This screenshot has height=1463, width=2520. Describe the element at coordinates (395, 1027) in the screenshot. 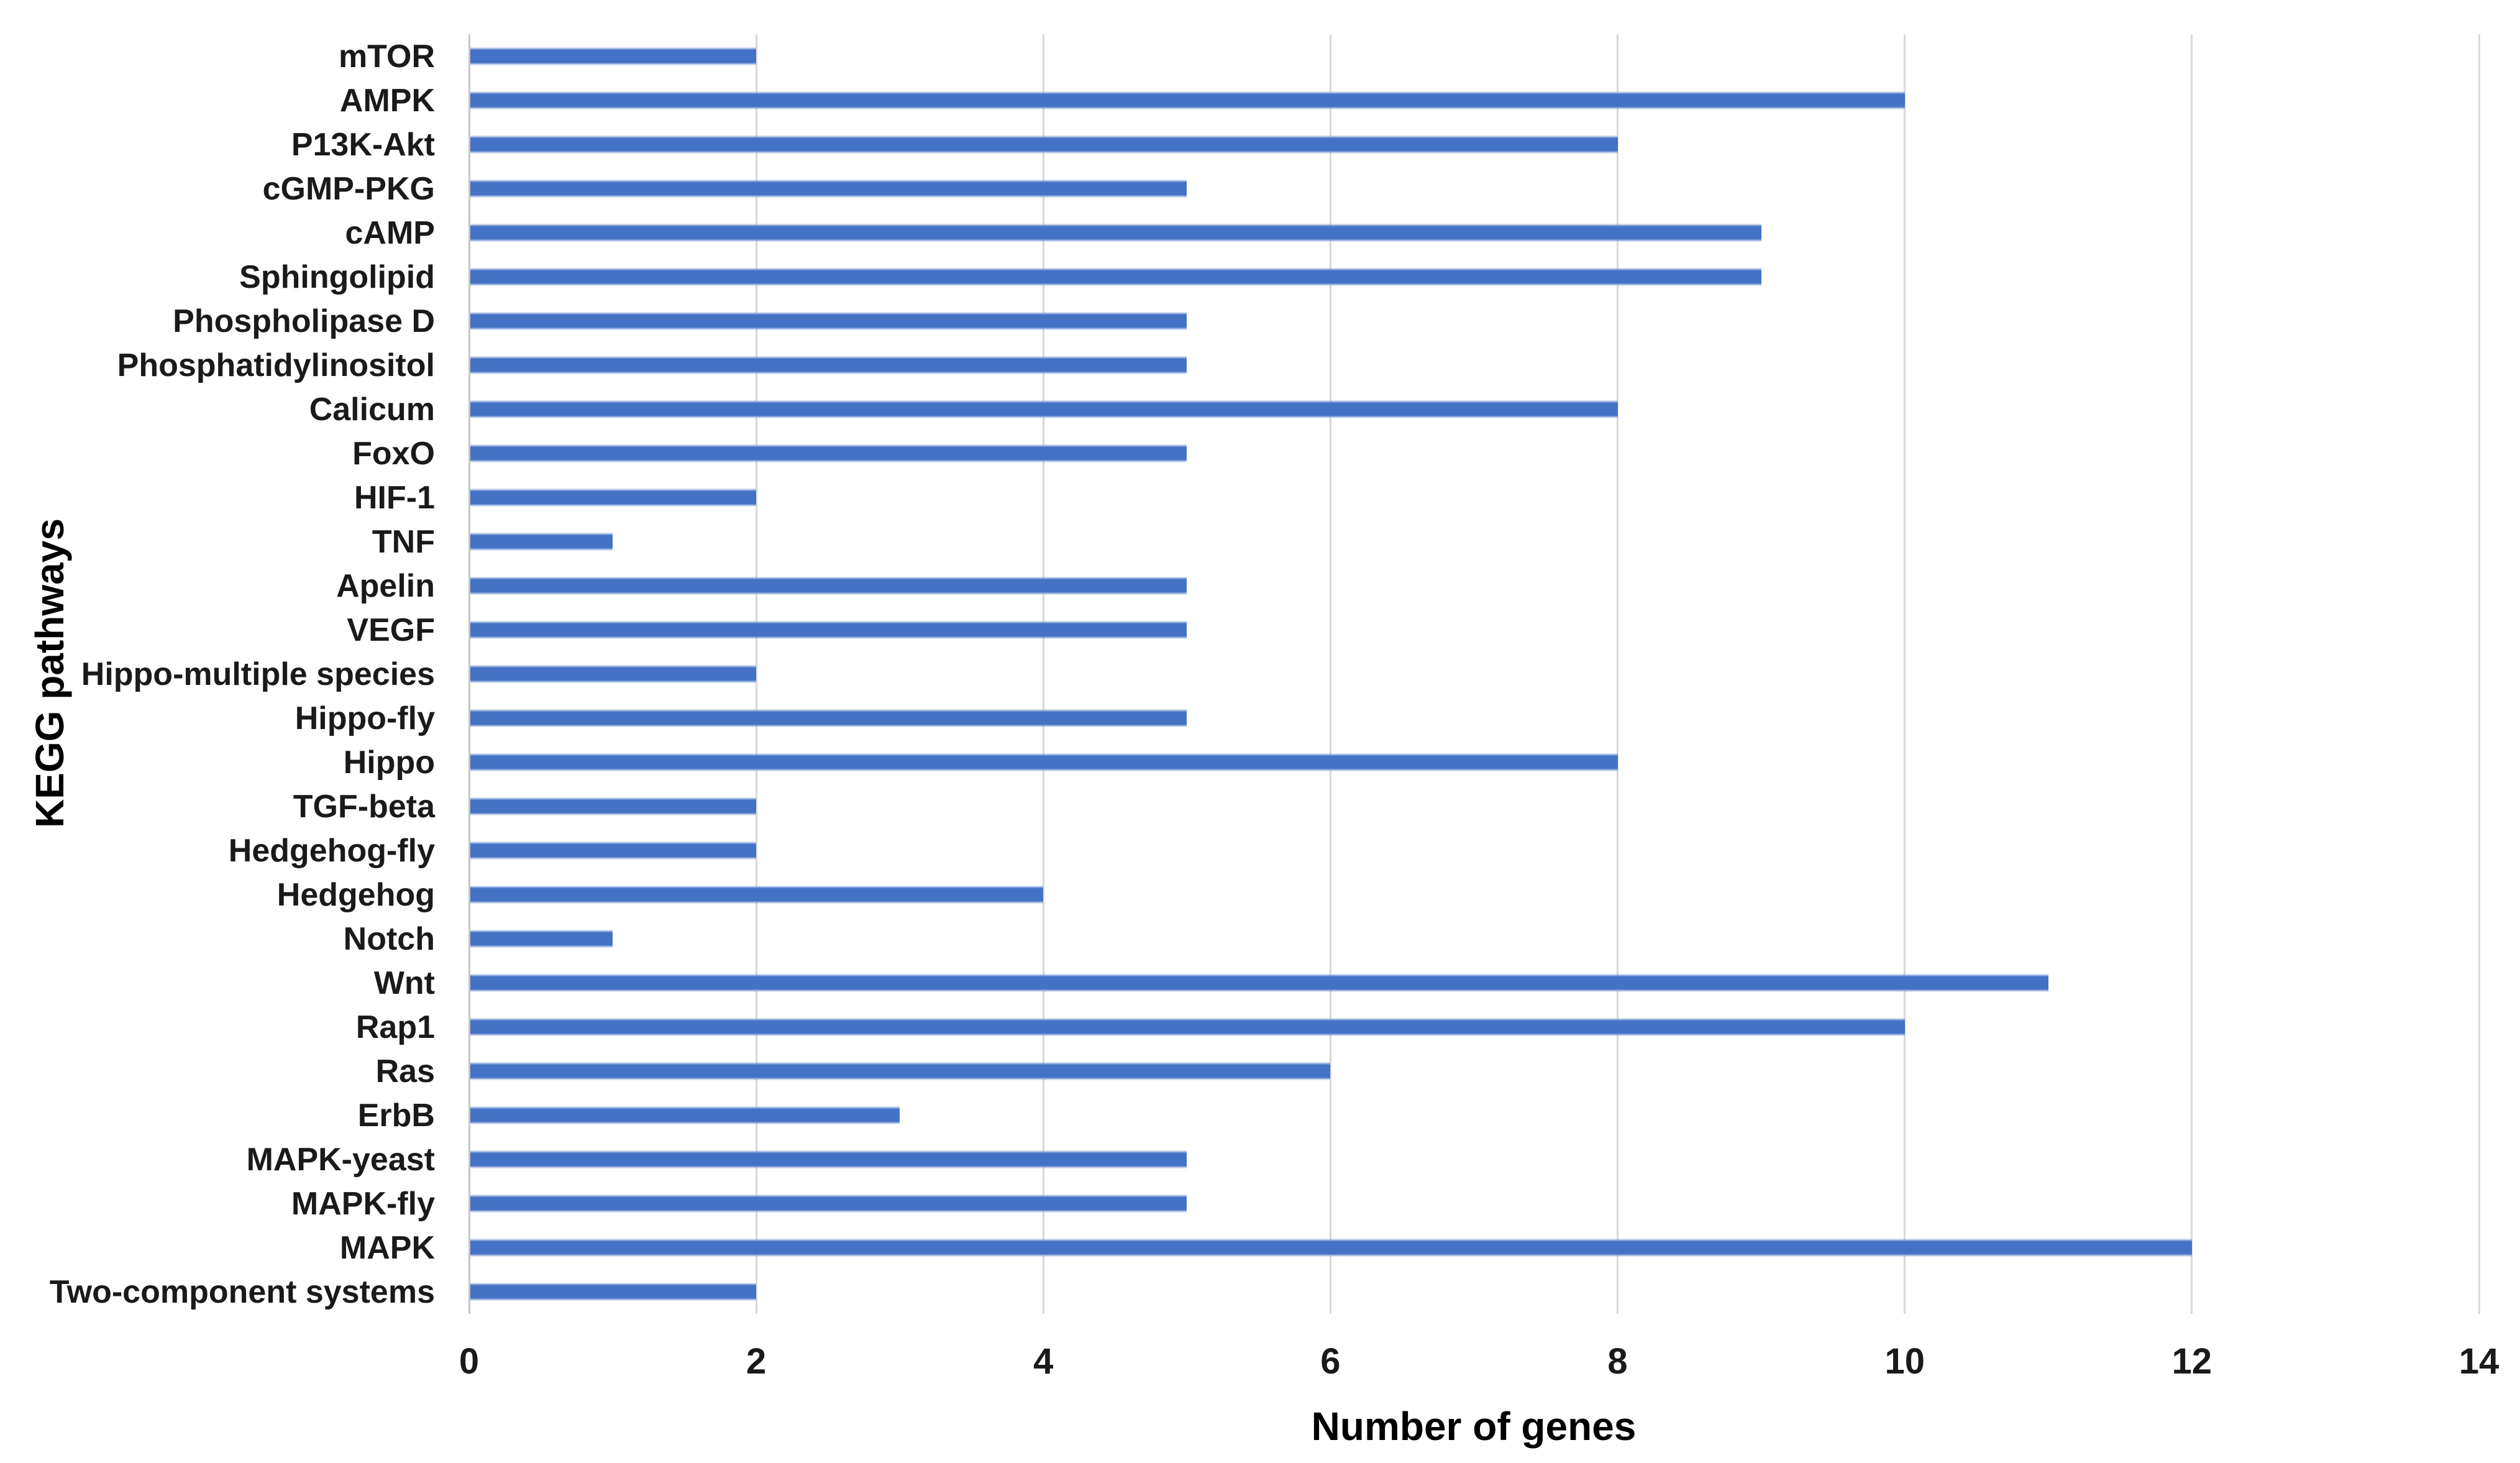

I see `category-label: Rap1` at that location.